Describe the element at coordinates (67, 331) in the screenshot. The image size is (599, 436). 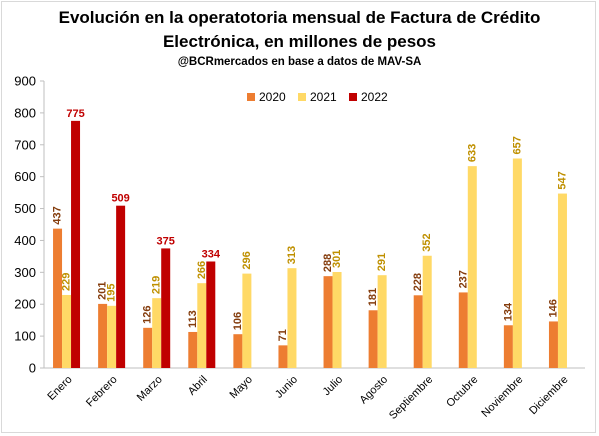
I see `bar-2021-enero` at that location.